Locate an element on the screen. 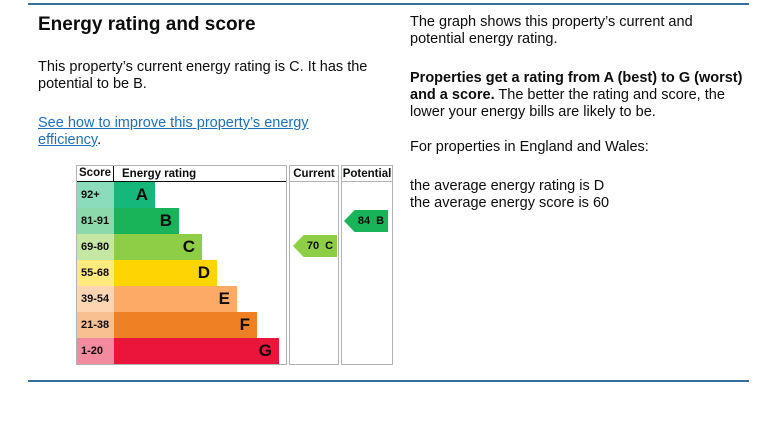 The width and height of the screenshot is (759, 443). current-column-header: Current is located at coordinates (314, 174).